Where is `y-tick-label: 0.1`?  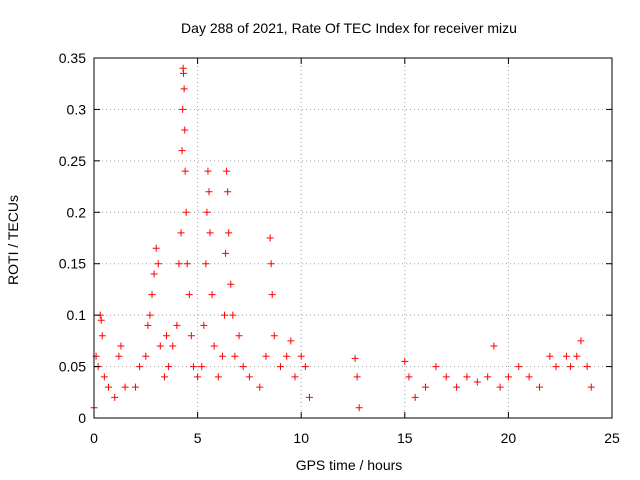 y-tick-label: 0.1 is located at coordinates (77, 315).